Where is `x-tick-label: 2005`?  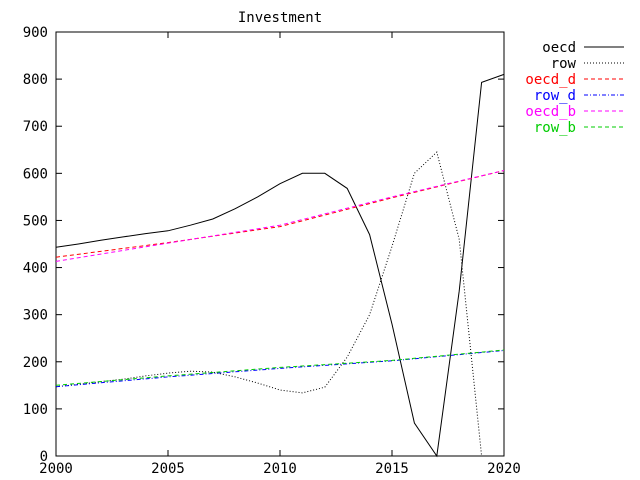 x-tick-label: 2005 is located at coordinates (168, 469).